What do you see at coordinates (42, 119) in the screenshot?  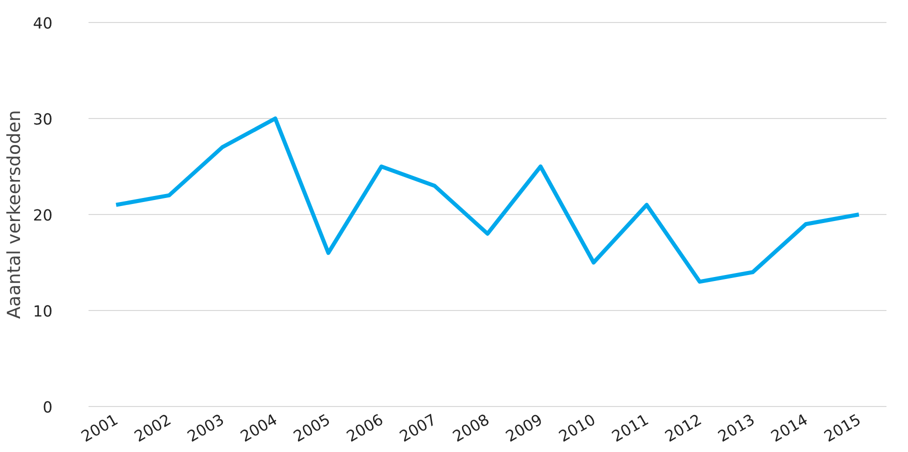 I see `y-tick-label: 30` at bounding box center [42, 119].